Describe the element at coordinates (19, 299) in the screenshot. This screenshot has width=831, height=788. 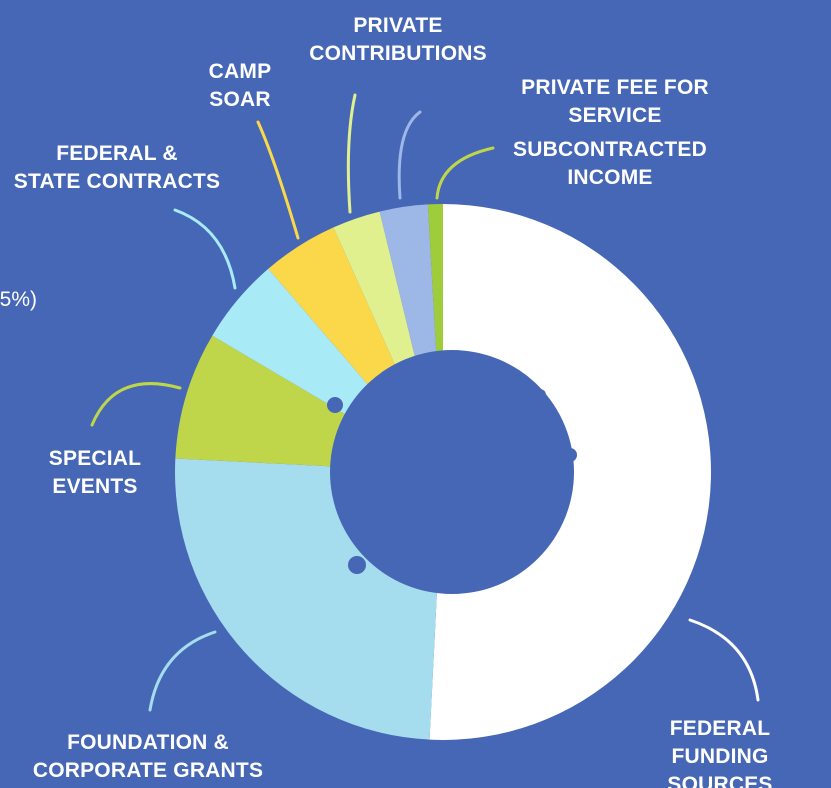
I see `annotation: 25%)` at that location.